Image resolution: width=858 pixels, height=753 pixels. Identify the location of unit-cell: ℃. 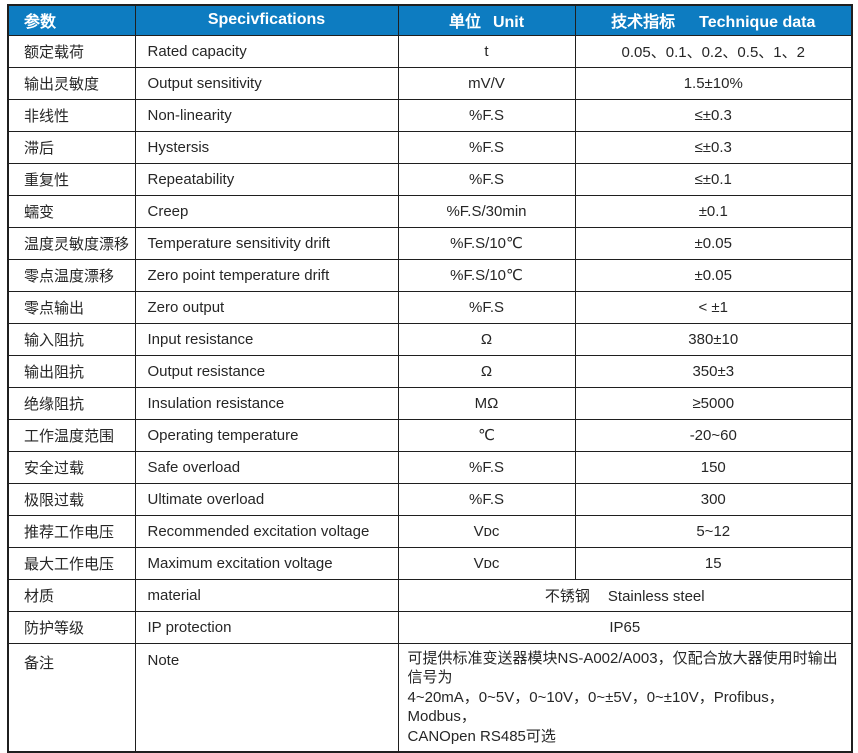
(486, 435).